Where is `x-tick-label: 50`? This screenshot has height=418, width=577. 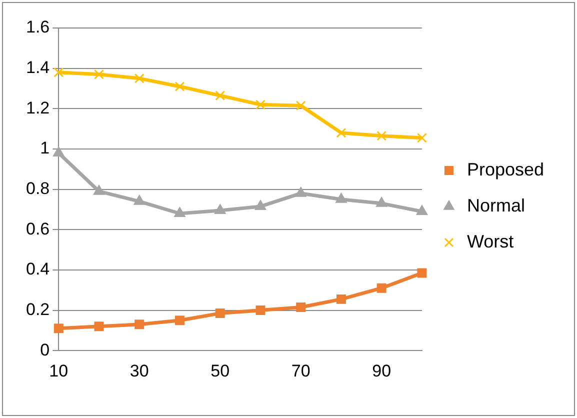 x-tick-label: 50 is located at coordinates (220, 370).